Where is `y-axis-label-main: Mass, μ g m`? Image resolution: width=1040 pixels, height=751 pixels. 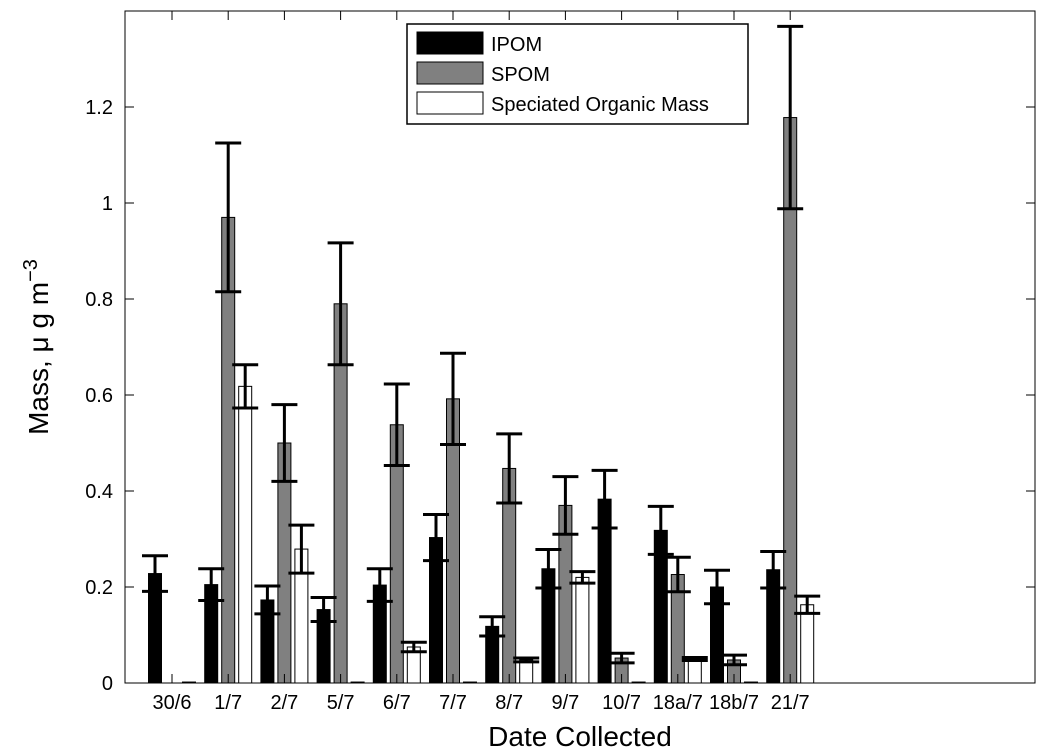
y-axis-label-main: Mass, μ g m is located at coordinates (38, 358).